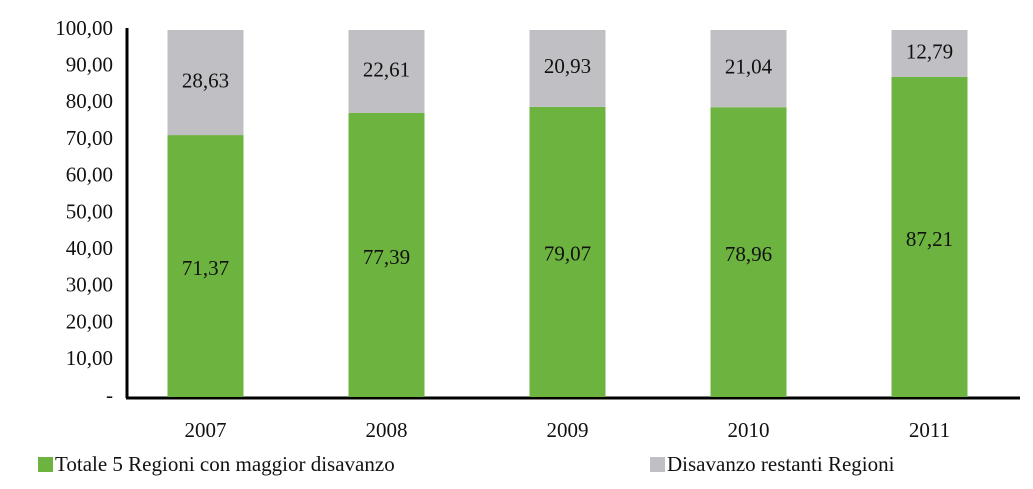 The image size is (1033, 489). I want to click on legend-label: Disavanzo restanti Regioni, so click(781, 464).